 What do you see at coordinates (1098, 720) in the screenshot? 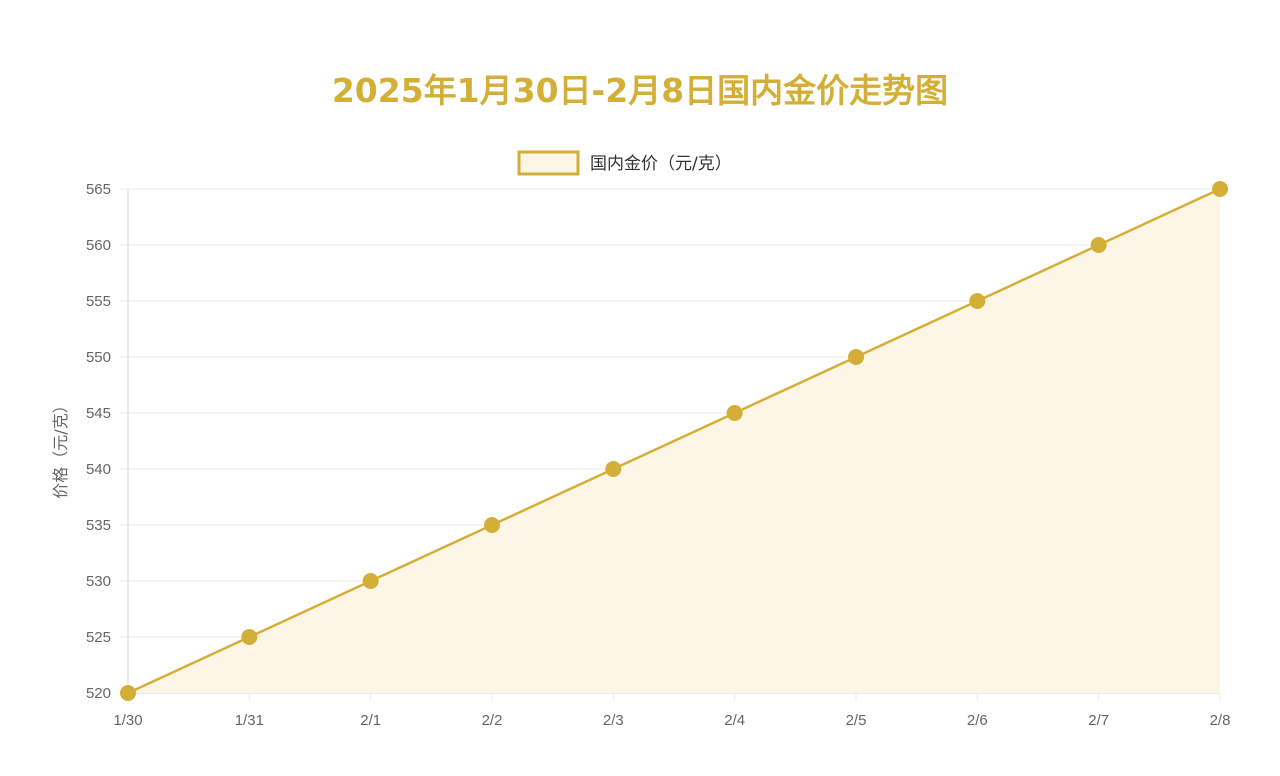
I see `x-tick-label: 2/7` at bounding box center [1098, 720].